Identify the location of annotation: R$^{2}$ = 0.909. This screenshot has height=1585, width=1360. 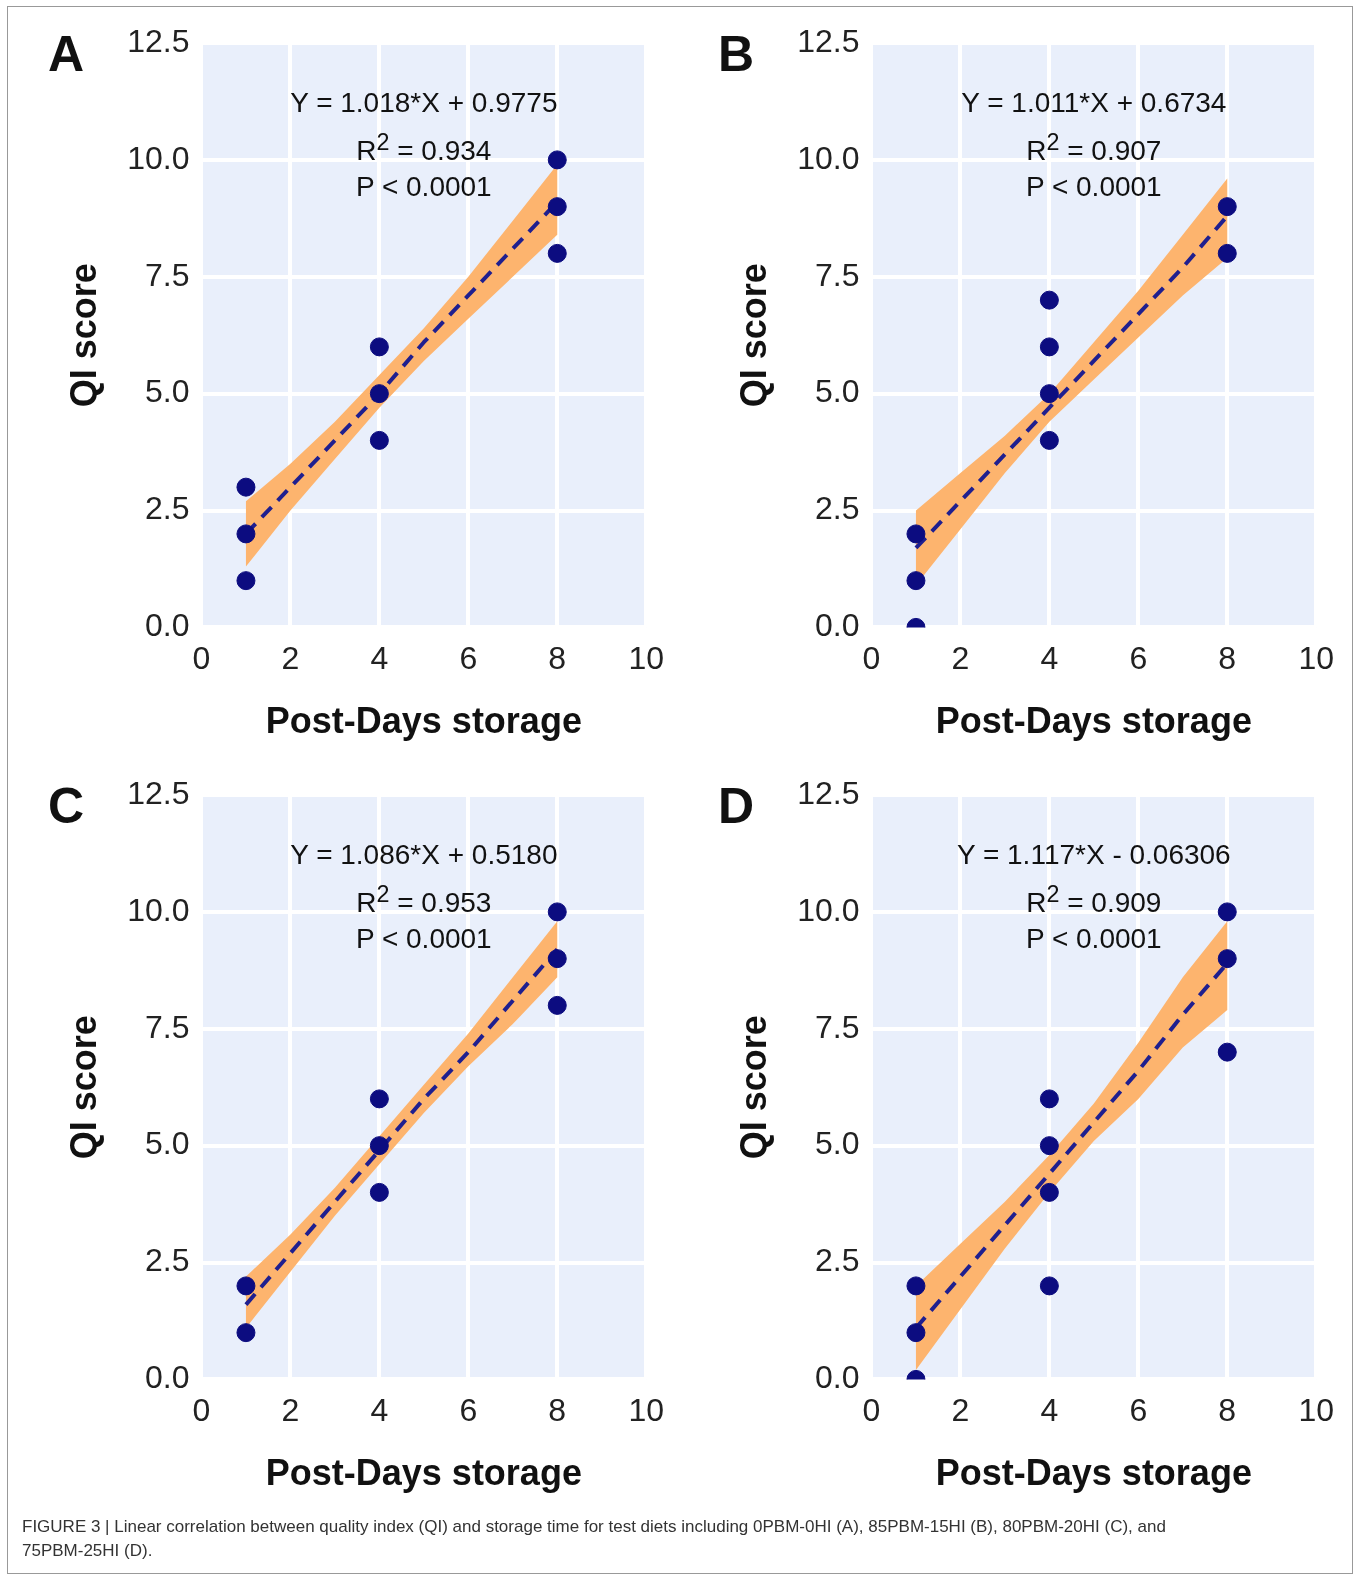
(1094, 900).